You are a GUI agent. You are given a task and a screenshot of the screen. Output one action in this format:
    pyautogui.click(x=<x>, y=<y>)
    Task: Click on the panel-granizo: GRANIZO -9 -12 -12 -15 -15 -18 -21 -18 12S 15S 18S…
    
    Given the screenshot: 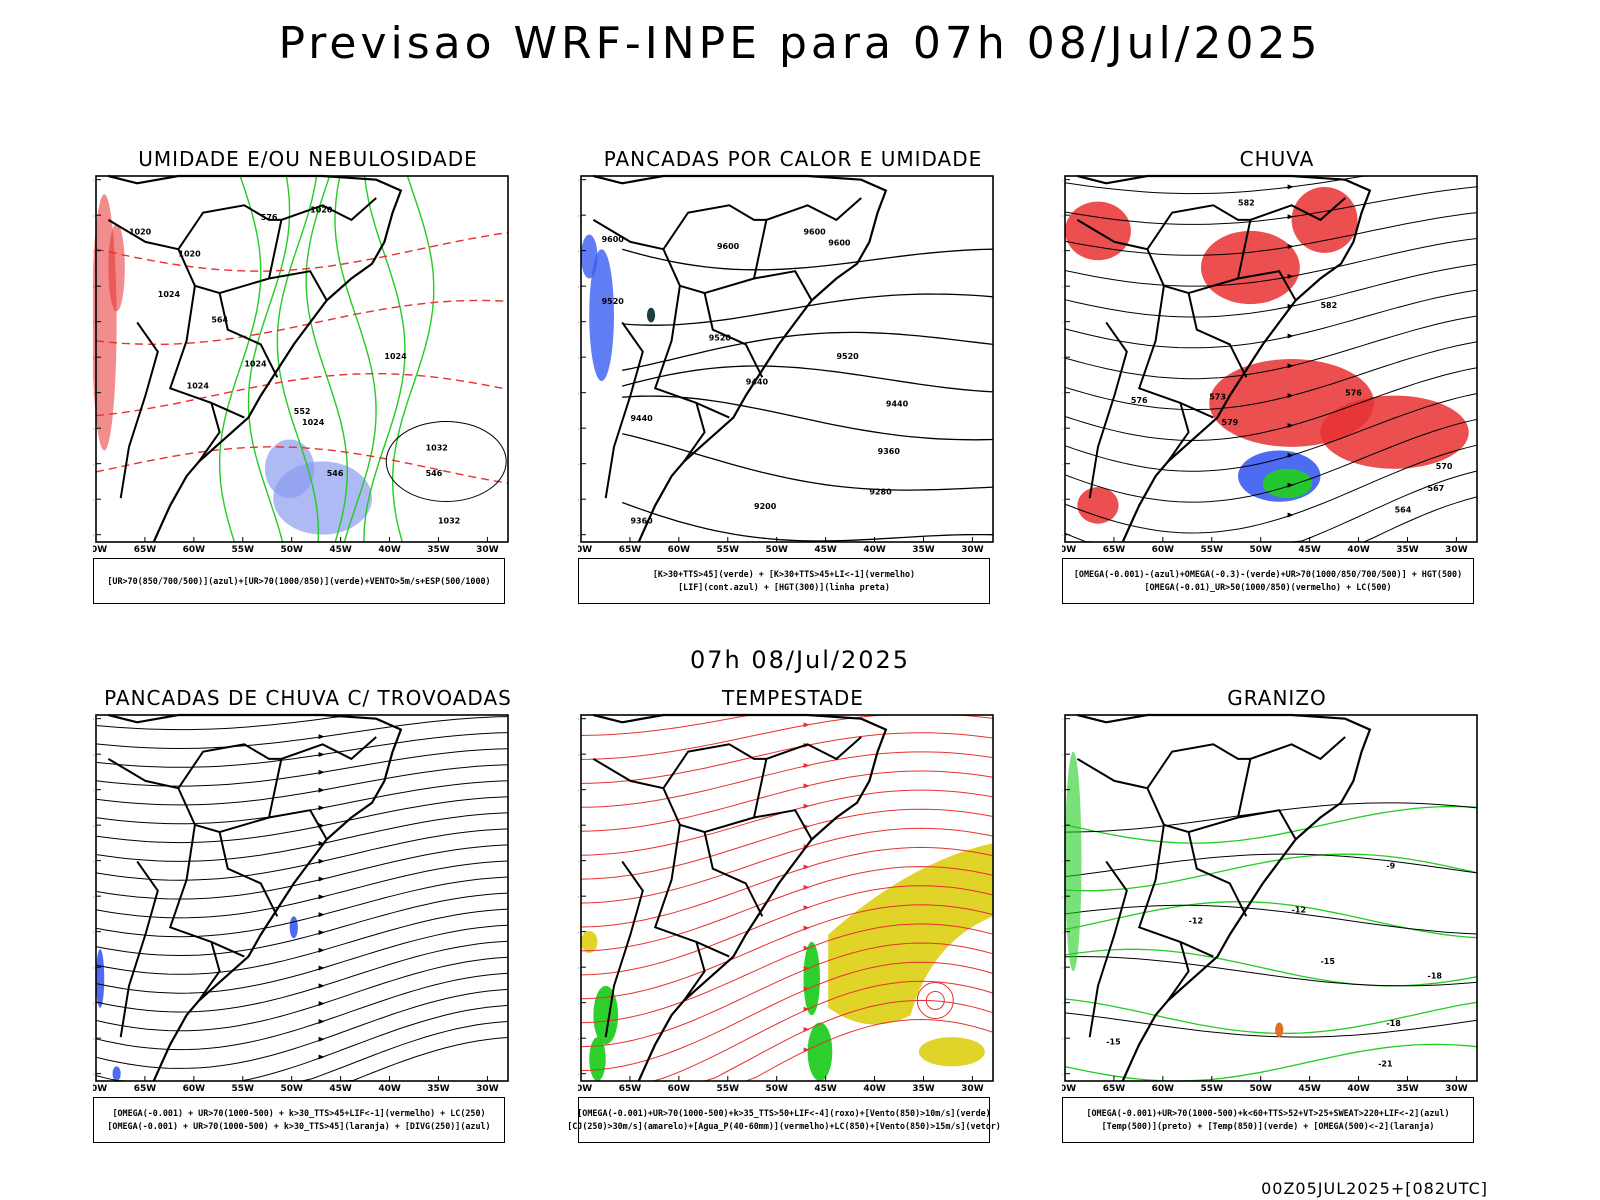 What is the action you would take?
    pyautogui.click(x=1277, y=926)
    